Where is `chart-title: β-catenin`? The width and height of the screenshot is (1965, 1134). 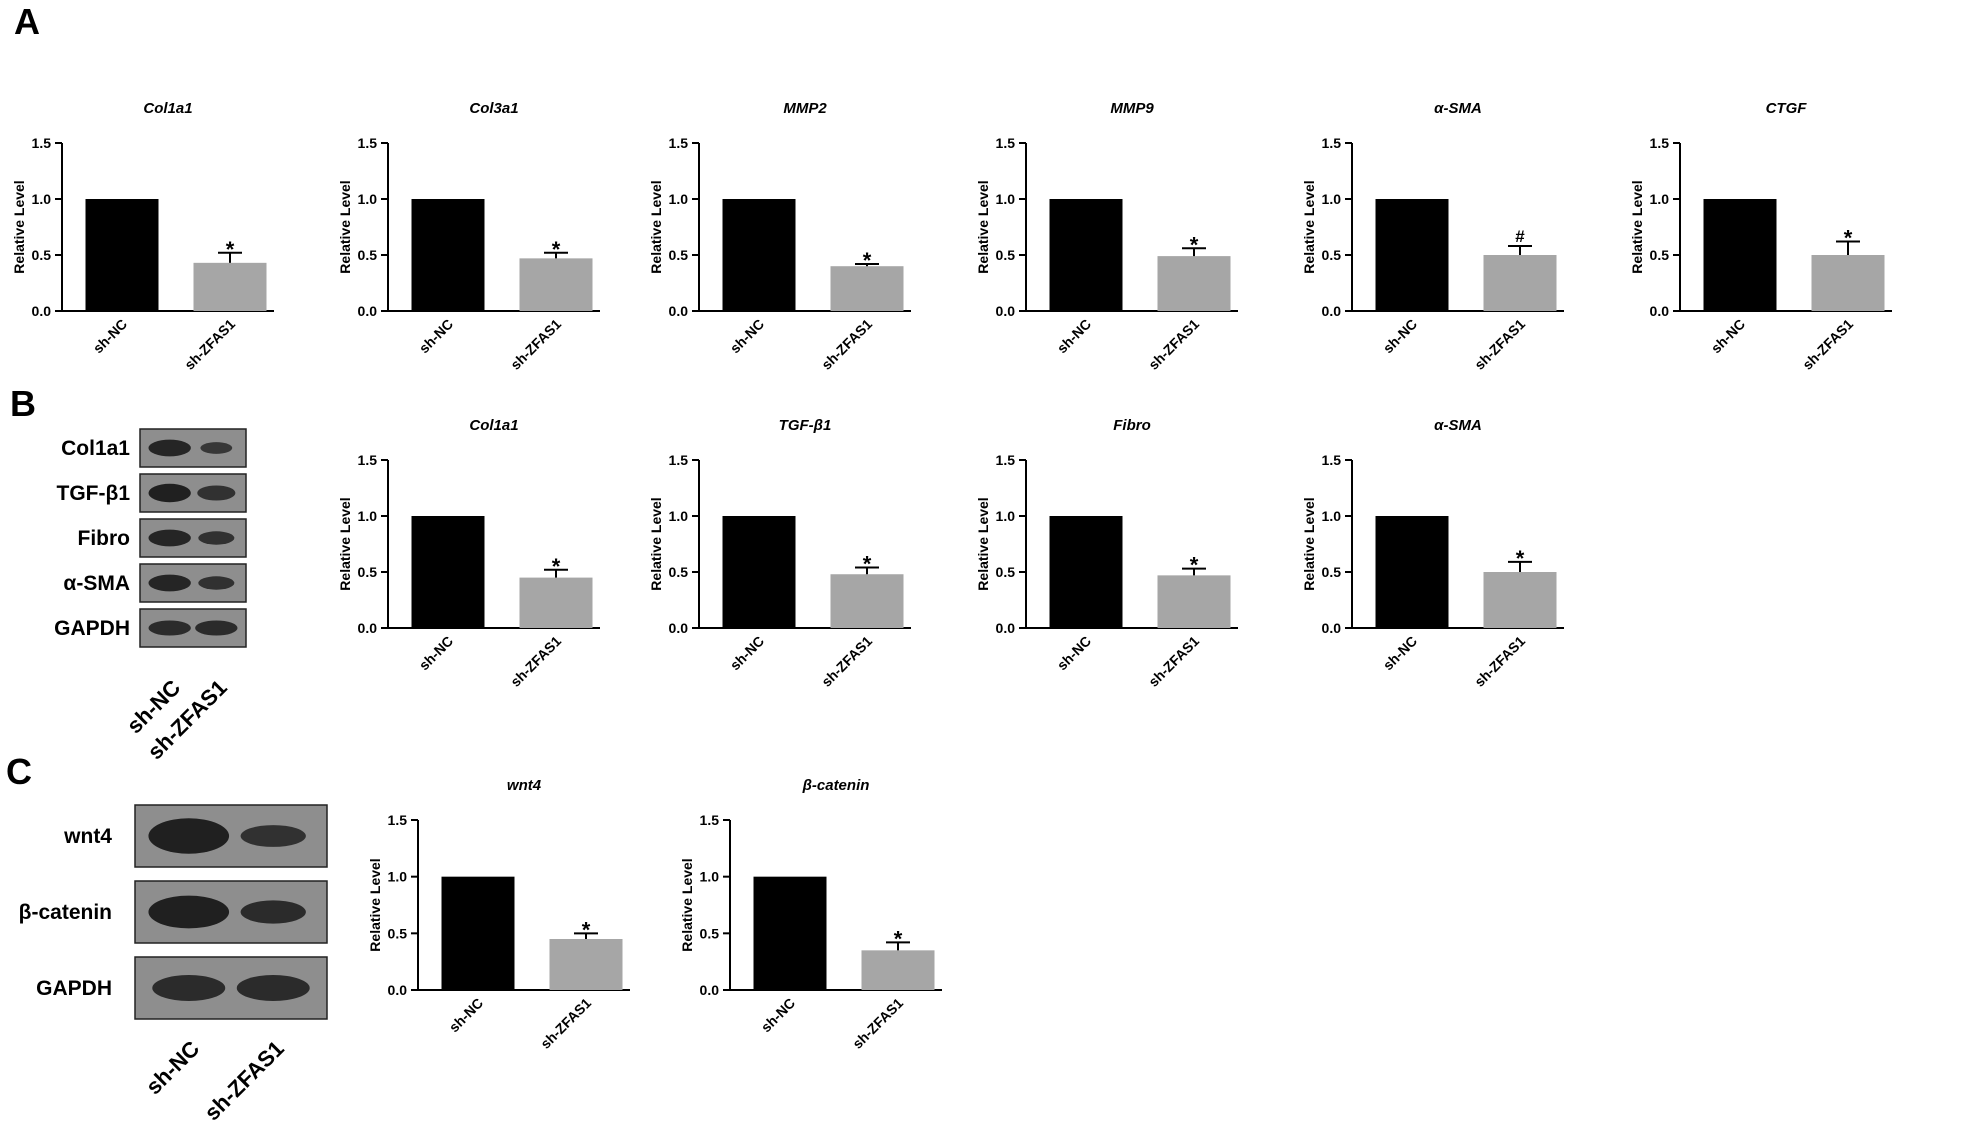
chart-title: β-catenin is located at coordinates (836, 785).